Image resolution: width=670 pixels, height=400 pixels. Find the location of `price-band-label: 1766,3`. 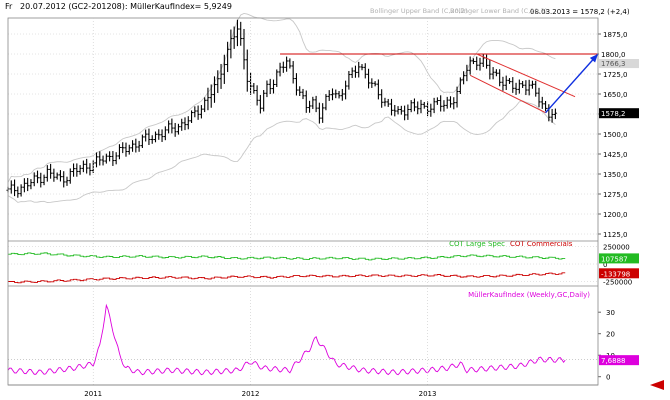

price-band-label: 1766,3 is located at coordinates (613, 64).